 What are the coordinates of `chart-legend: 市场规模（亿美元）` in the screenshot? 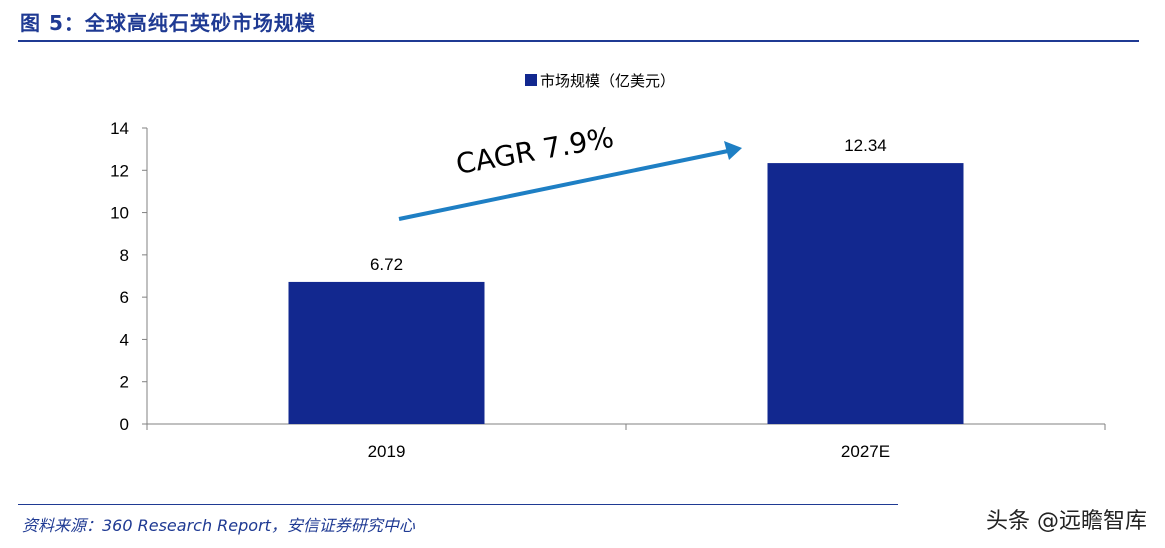 It's located at (600, 81).